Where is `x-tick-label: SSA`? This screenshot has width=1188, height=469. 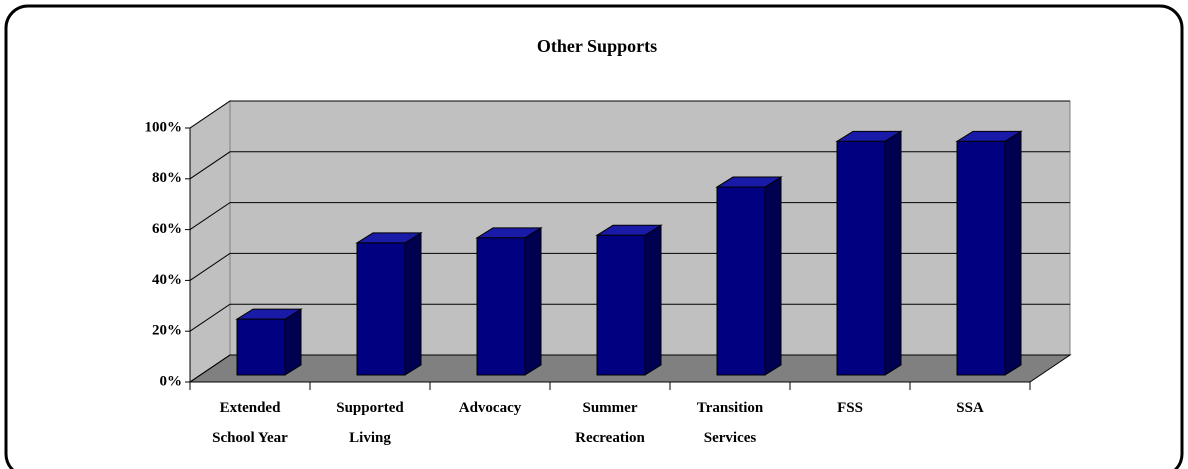 x-tick-label: SSA is located at coordinates (970, 408).